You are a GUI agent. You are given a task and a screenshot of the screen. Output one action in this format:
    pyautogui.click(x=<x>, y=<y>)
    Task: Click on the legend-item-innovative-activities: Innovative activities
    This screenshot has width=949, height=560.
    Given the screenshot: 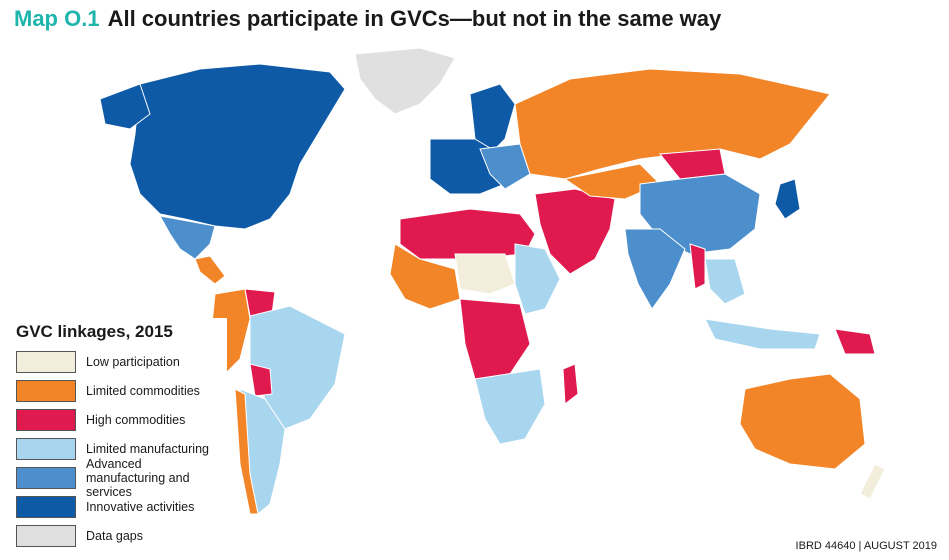 What is the action you would take?
    pyautogui.click(x=118, y=507)
    